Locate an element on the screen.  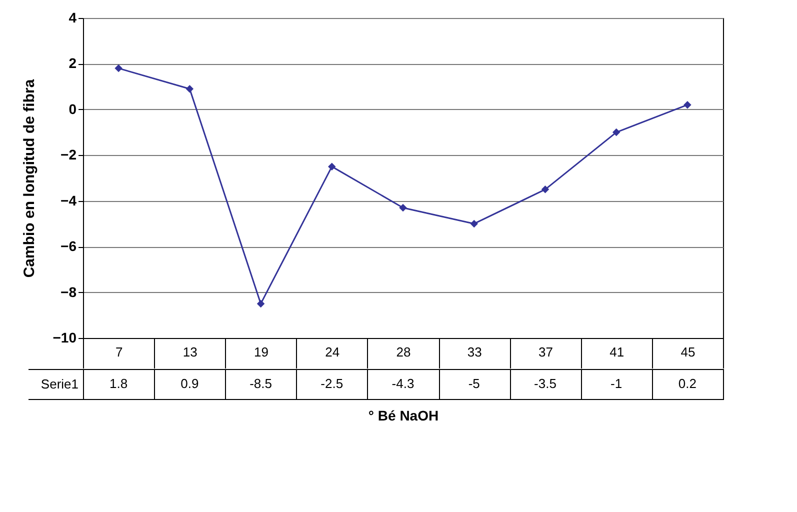
y-tick-label: −4 is located at coordinates (68, 200).